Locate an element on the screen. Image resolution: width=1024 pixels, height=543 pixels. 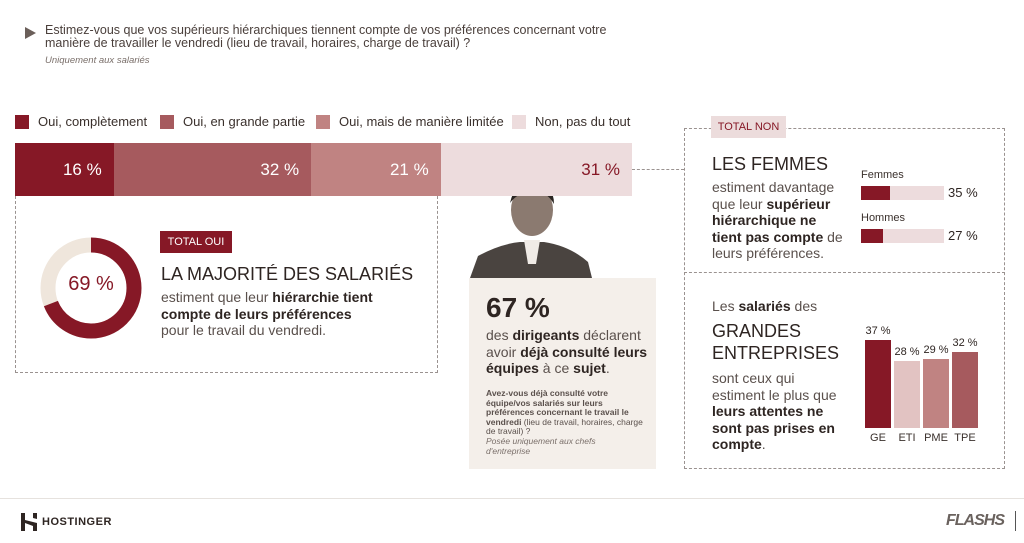
gender-value: 27 % is located at coordinates (963, 235).